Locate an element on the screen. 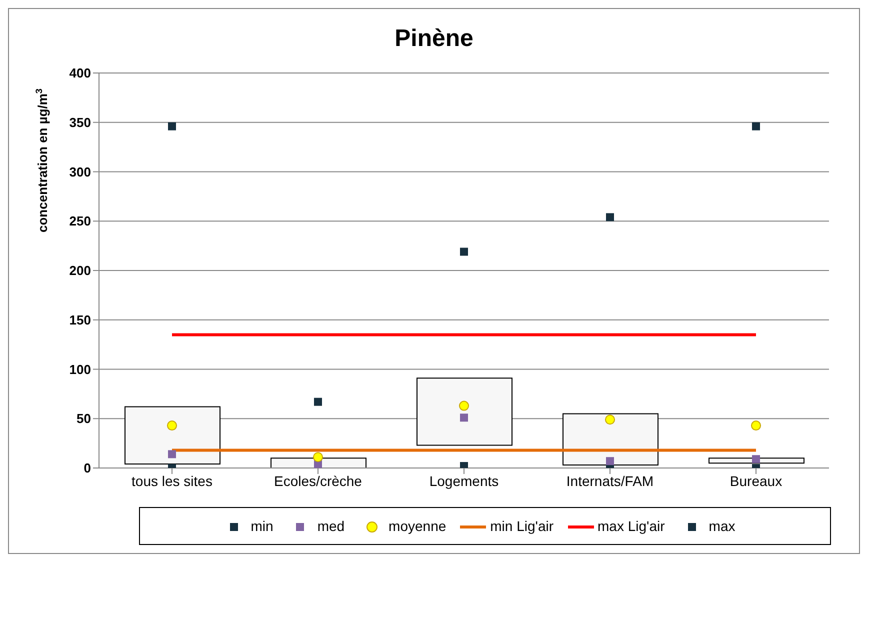  x-tick-label: Logements is located at coordinates (464, 480).